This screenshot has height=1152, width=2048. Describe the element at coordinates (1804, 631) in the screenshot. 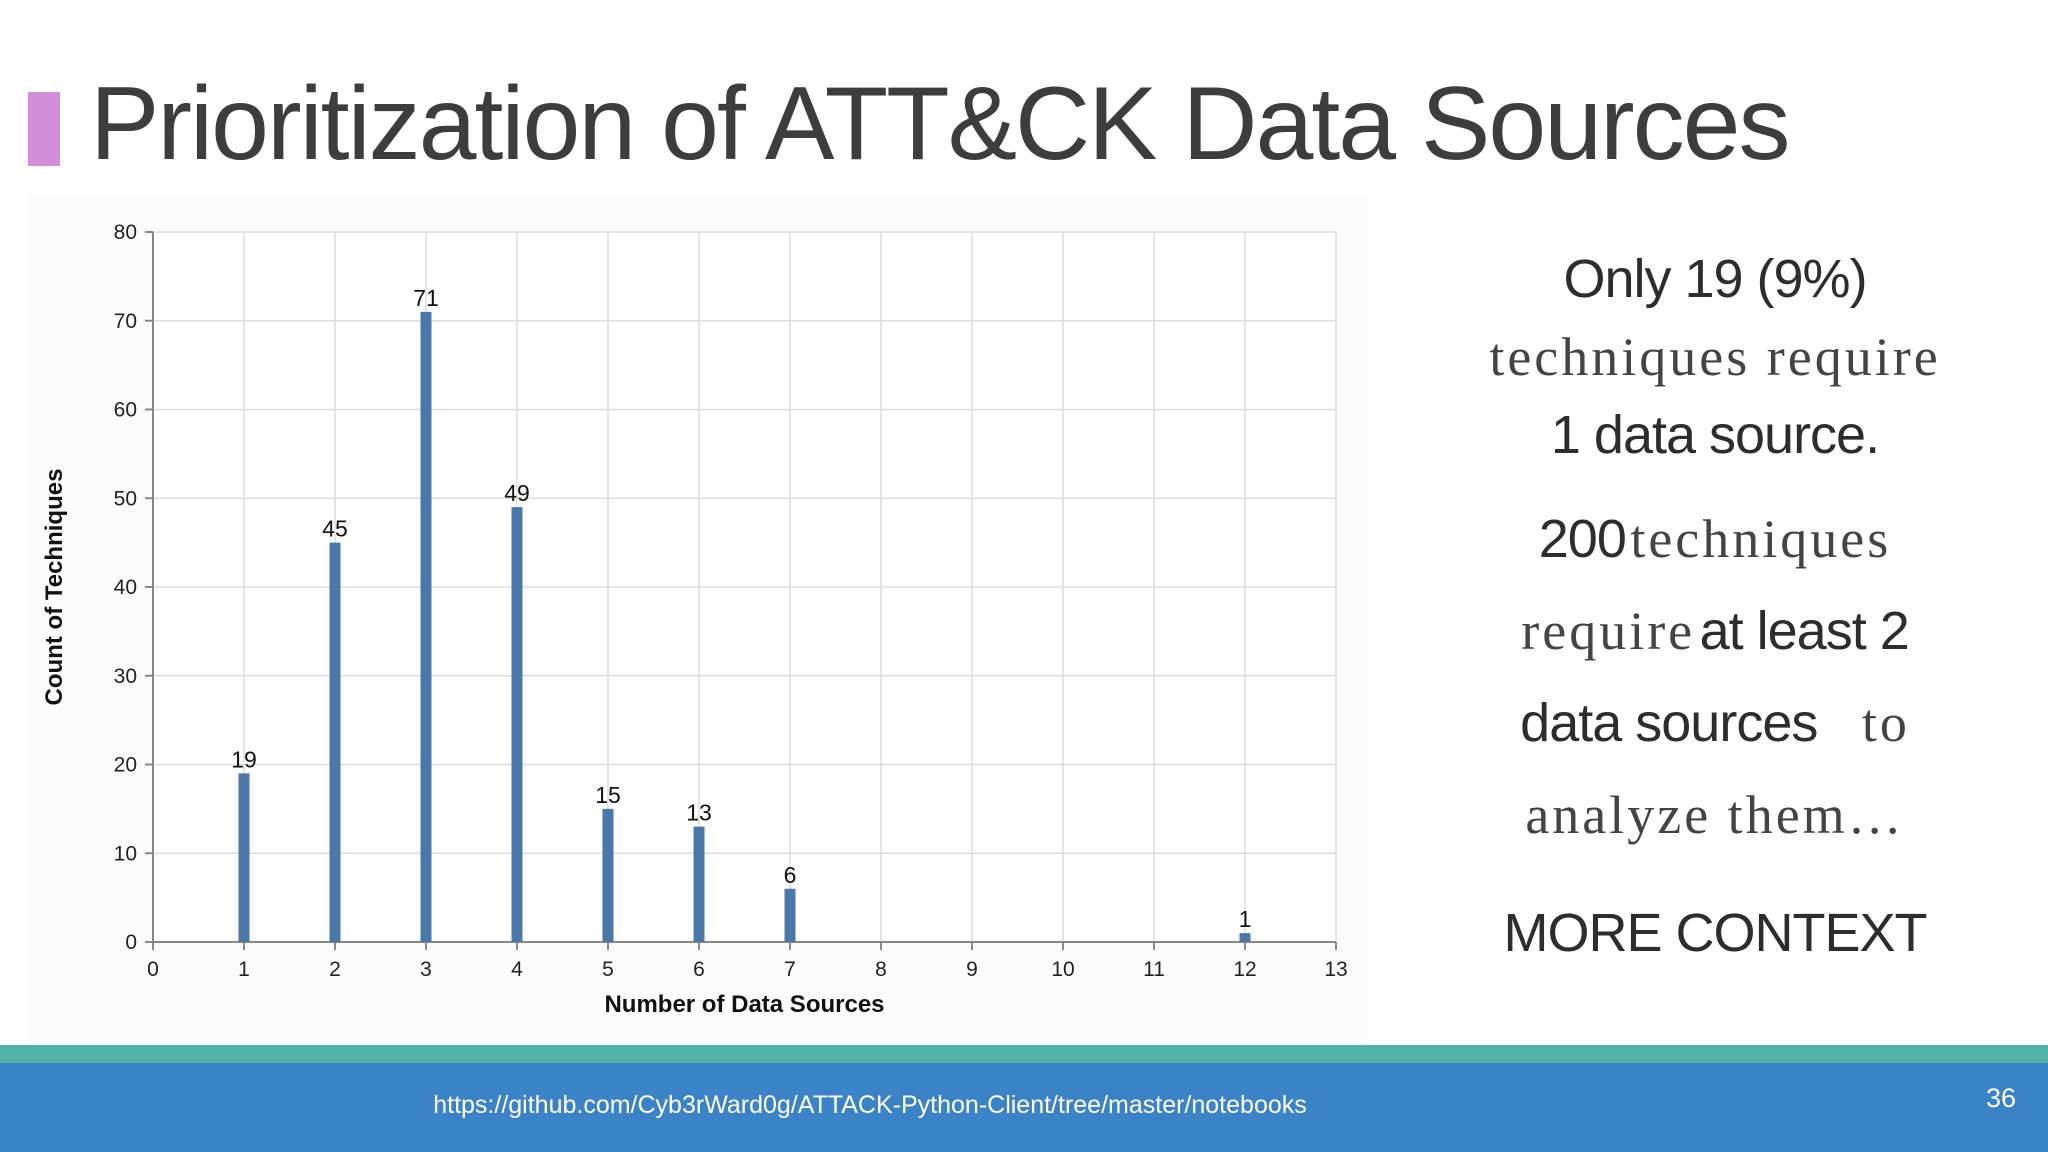

I see `side-text-emphasis: at least 2` at that location.